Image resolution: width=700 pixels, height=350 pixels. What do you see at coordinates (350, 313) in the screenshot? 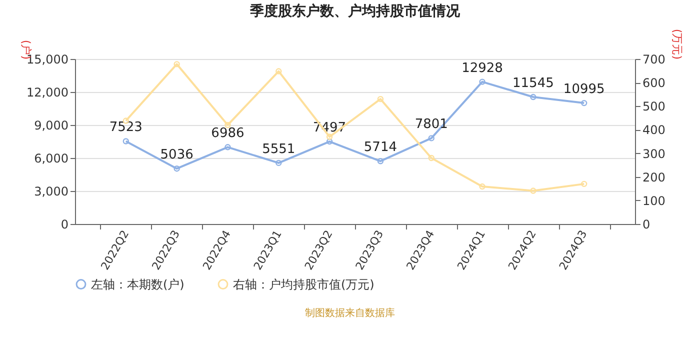
I see `text: 制图数据来自数据库` at bounding box center [350, 313].